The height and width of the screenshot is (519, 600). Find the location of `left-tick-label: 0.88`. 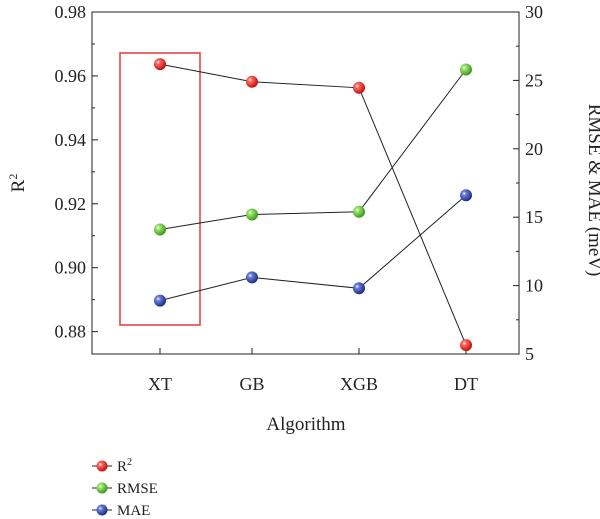

left-tick-label: 0.88 is located at coordinates (71, 332).